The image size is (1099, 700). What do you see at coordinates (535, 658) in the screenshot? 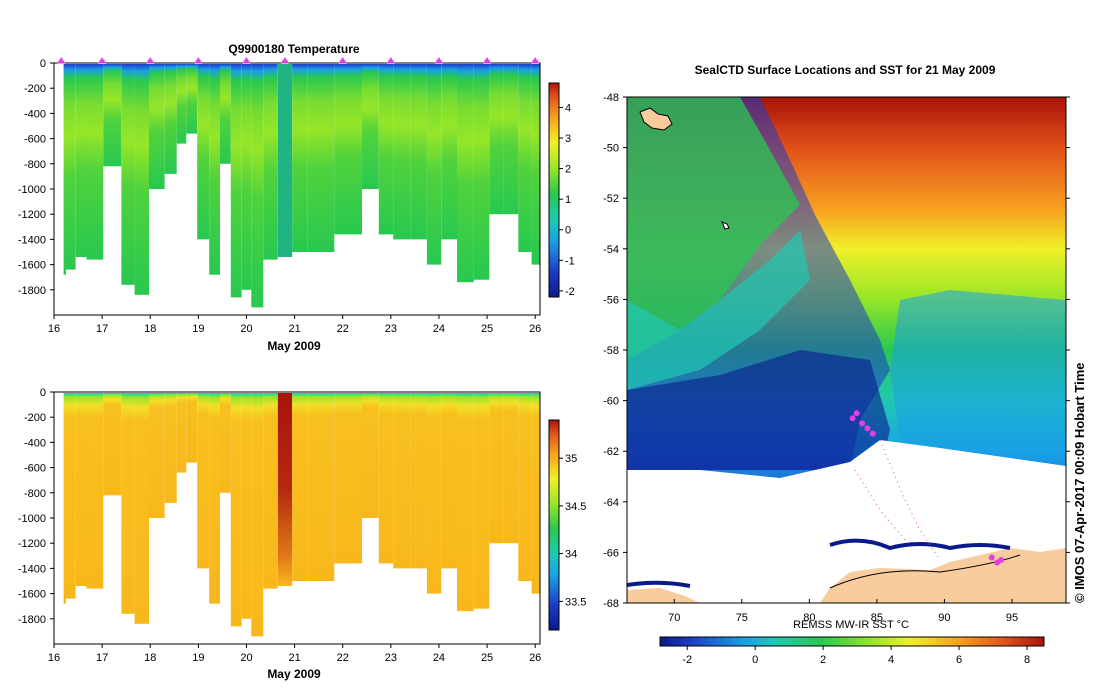
I see `sal-x-tick-label: 26` at bounding box center [535, 658].